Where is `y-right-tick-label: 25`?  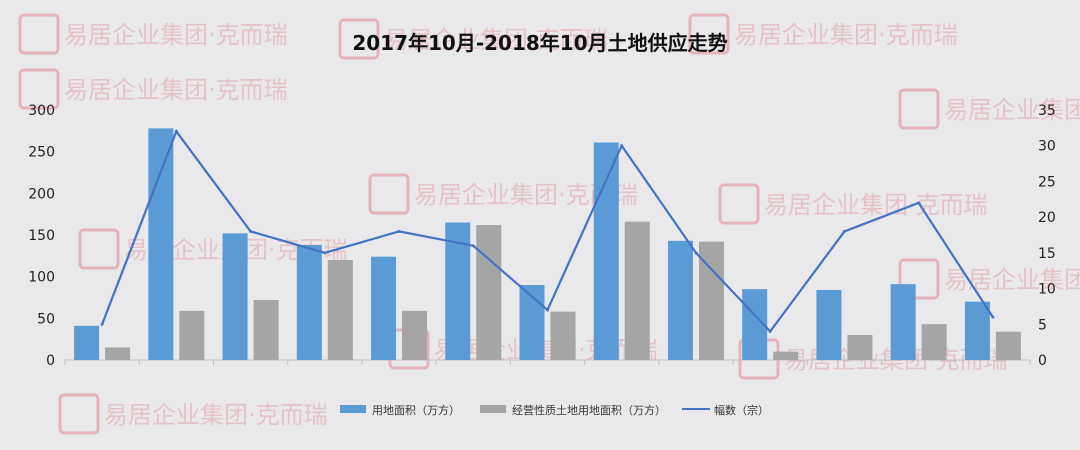
y-right-tick-label: 25 is located at coordinates (1047, 182).